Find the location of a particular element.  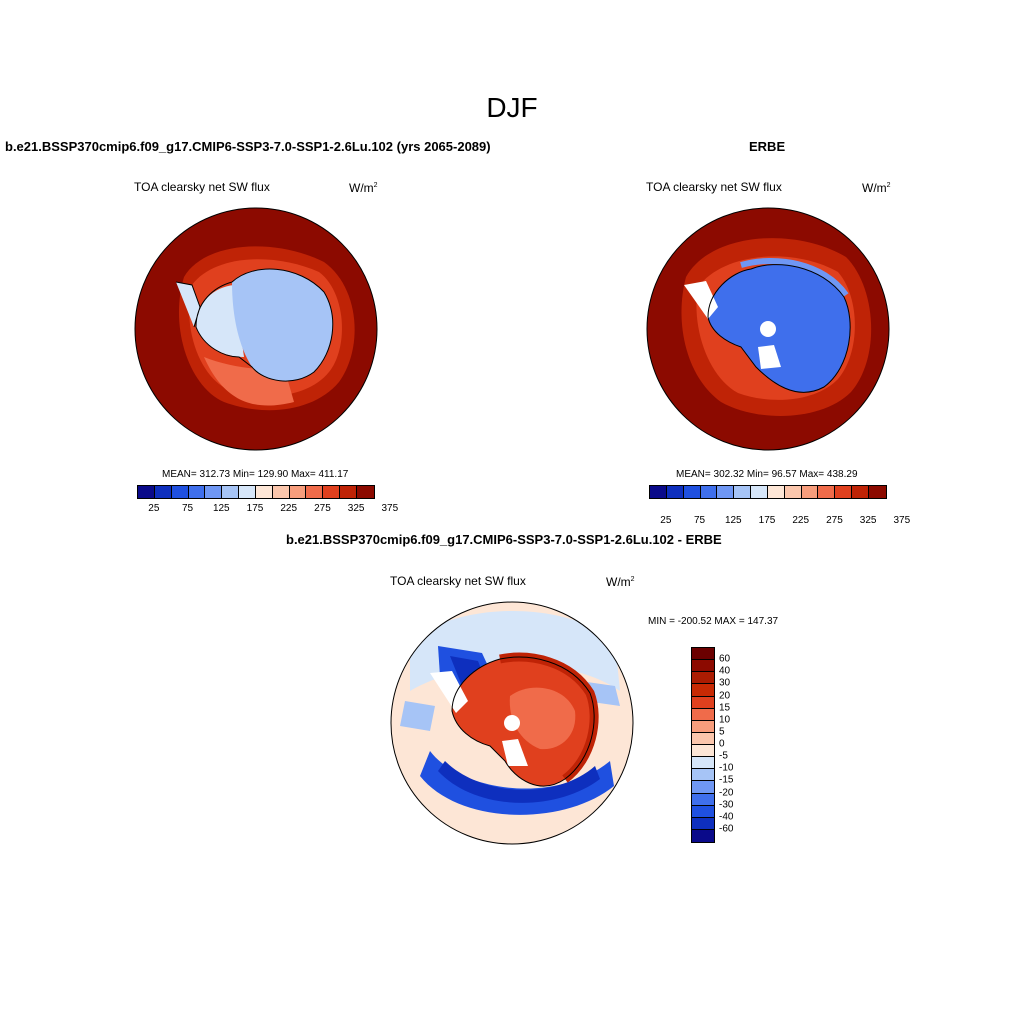

diff-light-blue-scatter is located at coordinates (510, 706).